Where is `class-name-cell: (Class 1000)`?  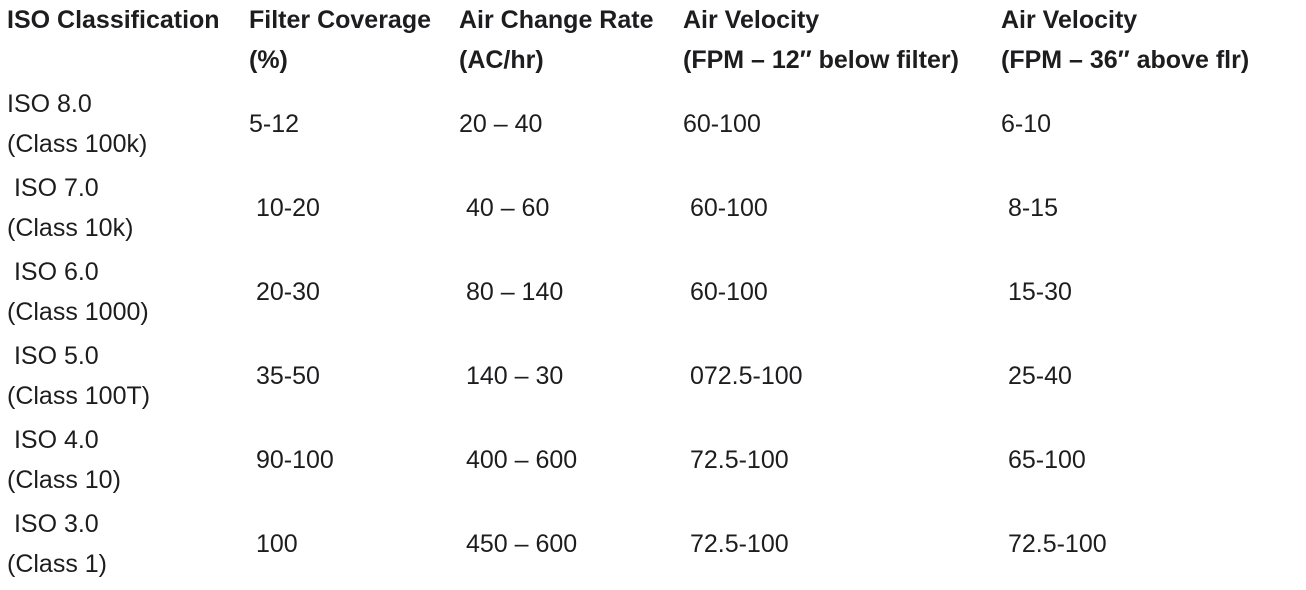
class-name-cell: (Class 1000) is located at coordinates (78, 312).